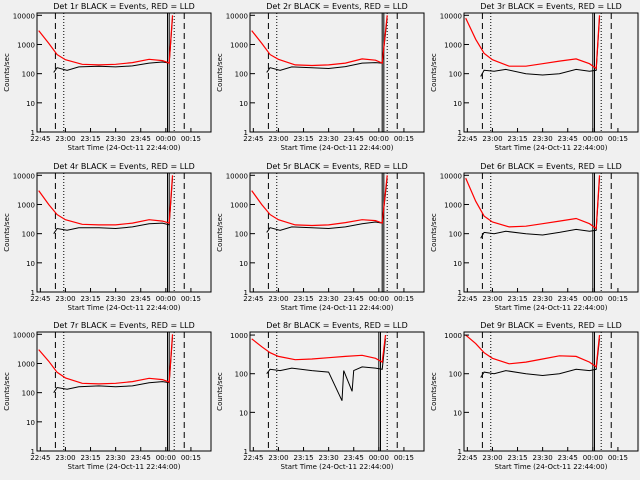 The height and width of the screenshot is (480, 640). Describe the element at coordinates (337, 325) in the screenshot. I see `chart-title: Det 8r BLACK = Events, RED = LLD` at that location.